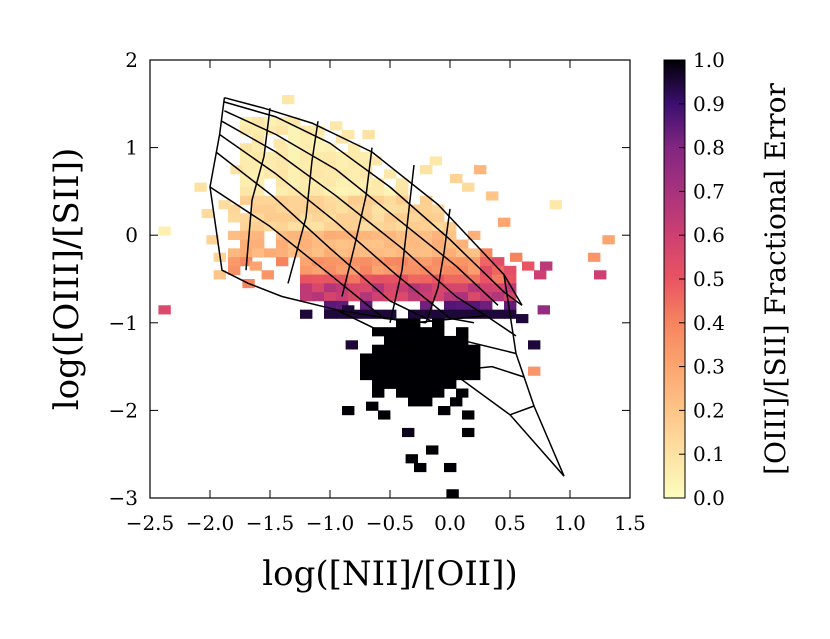 This screenshot has width=830, height=639. What do you see at coordinates (775, 279) in the screenshot?
I see `colorbar-label: [OIII]/[SII] Fractional Error` at bounding box center [775, 279].